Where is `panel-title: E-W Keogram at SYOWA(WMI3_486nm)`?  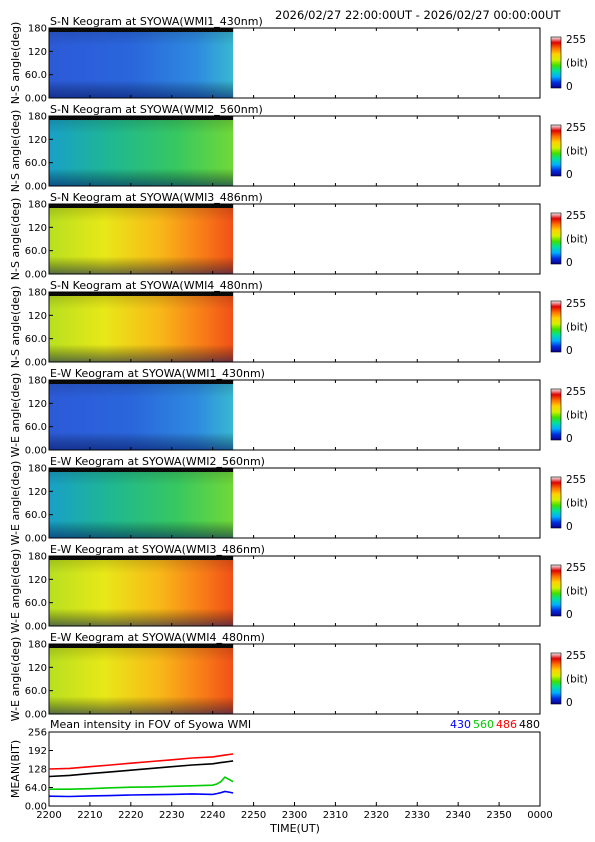
panel-title: E-W Keogram at SYOWA(WMI3_486nm) is located at coordinates (157, 549).